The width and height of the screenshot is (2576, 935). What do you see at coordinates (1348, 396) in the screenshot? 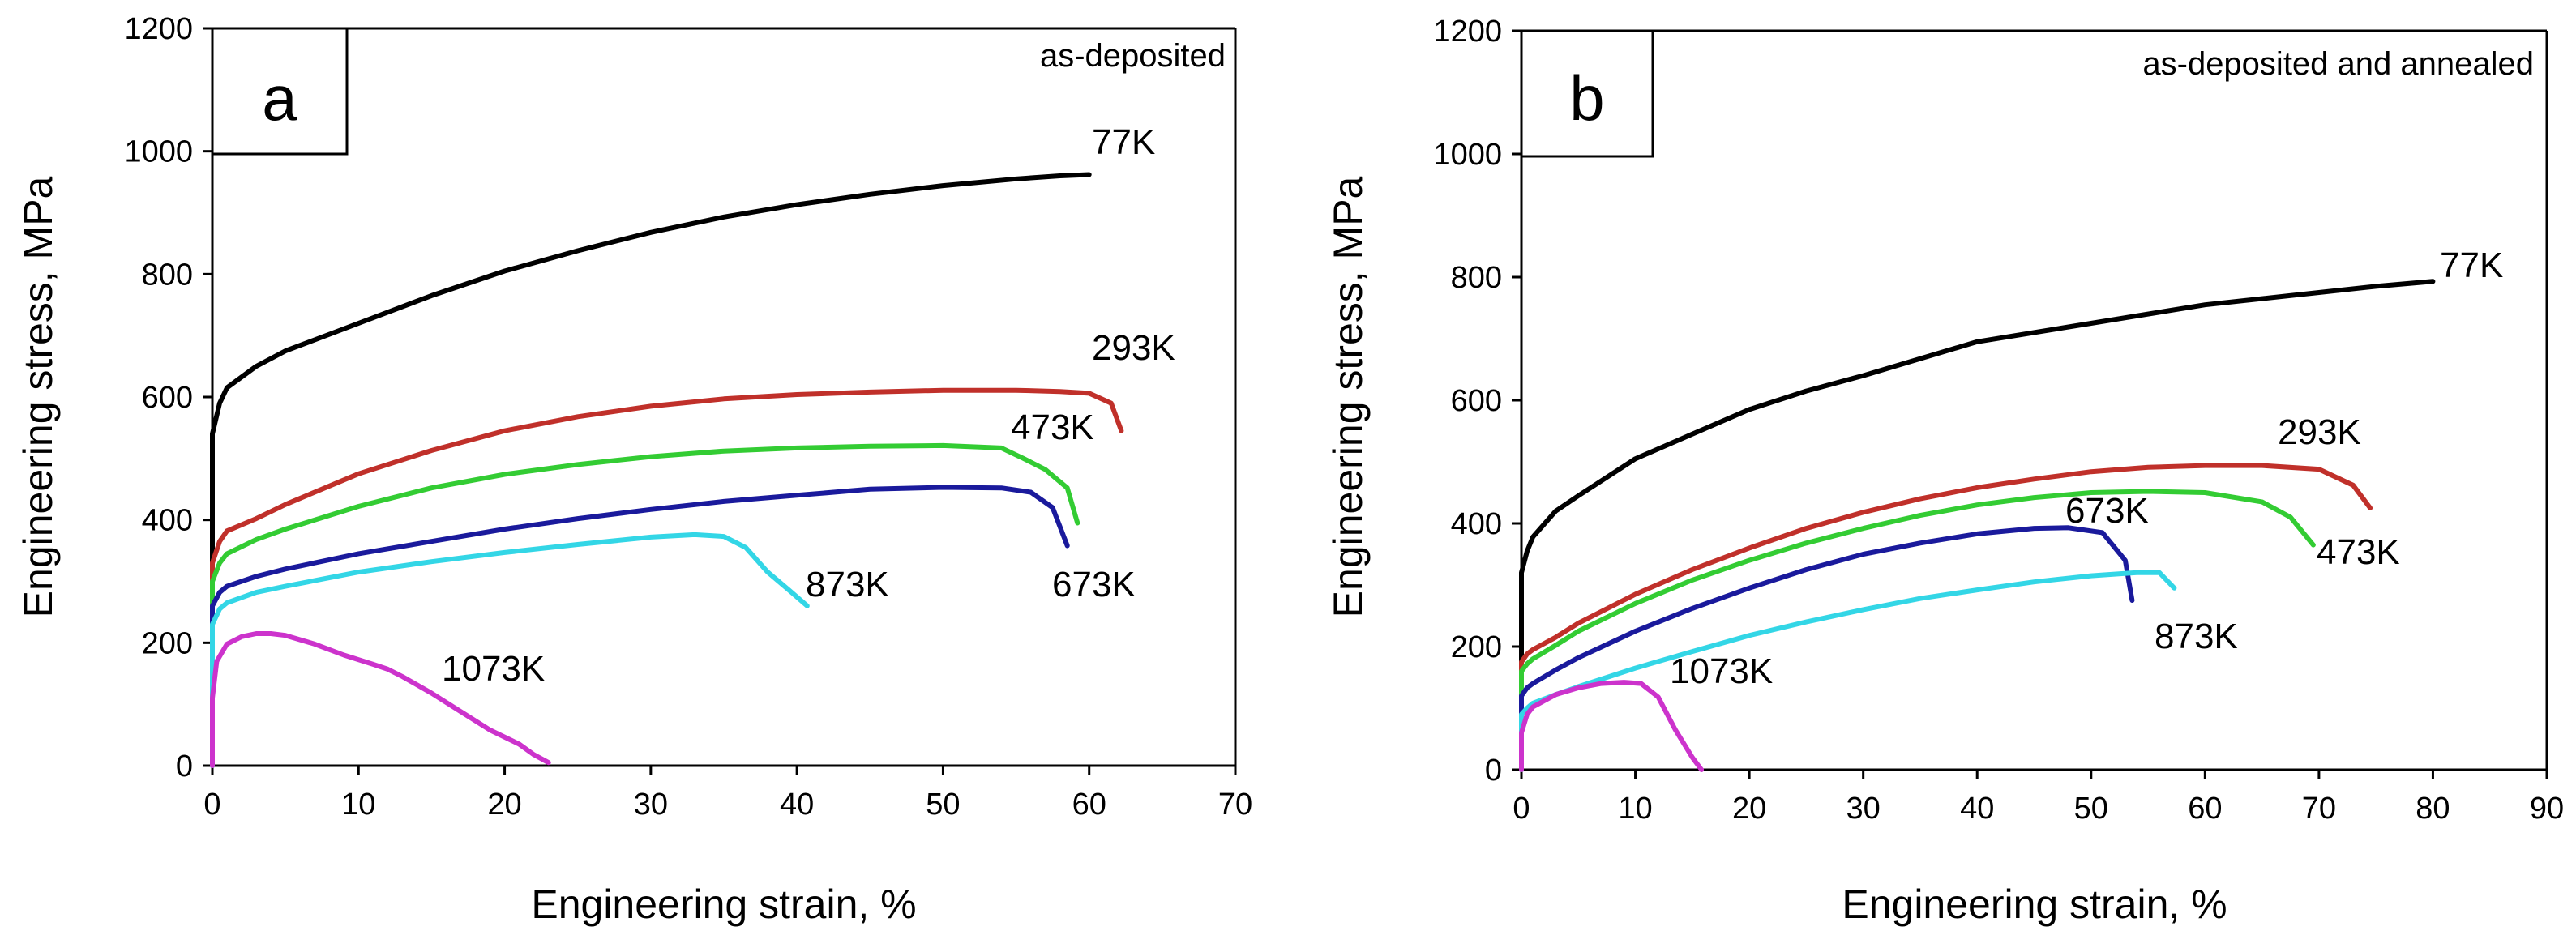
I see `panel-b-y-label: Engineering stress, MPa` at bounding box center [1348, 396].